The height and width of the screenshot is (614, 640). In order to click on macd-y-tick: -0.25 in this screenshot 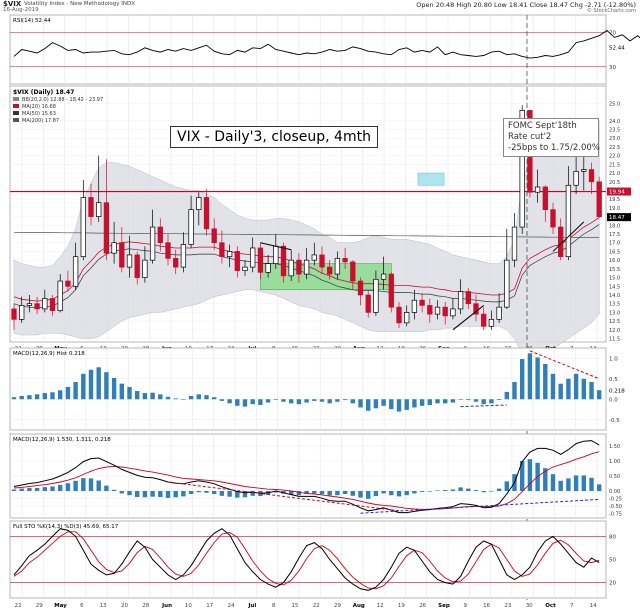, I will do `click(615, 500)`.